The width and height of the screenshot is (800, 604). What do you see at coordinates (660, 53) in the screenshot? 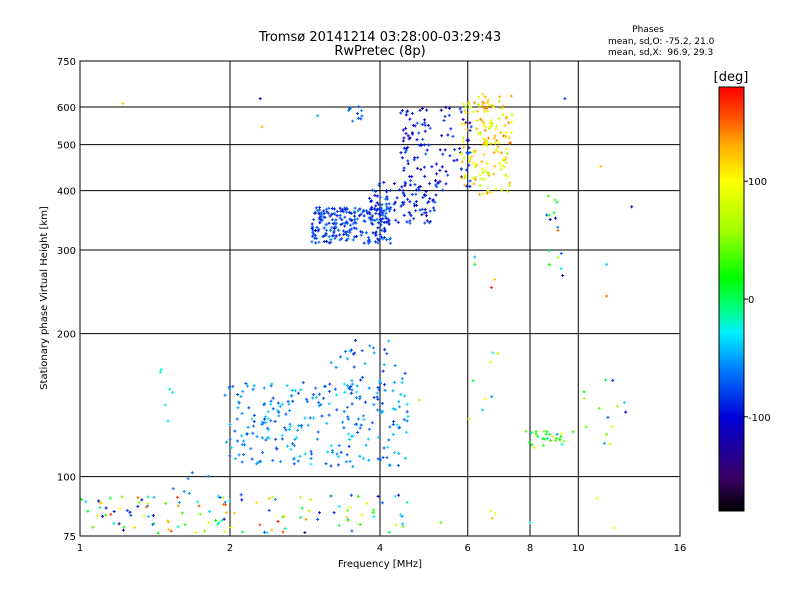
I see `phase-info-x: mean, sd,X: 96.9, 29.3` at bounding box center [660, 53].